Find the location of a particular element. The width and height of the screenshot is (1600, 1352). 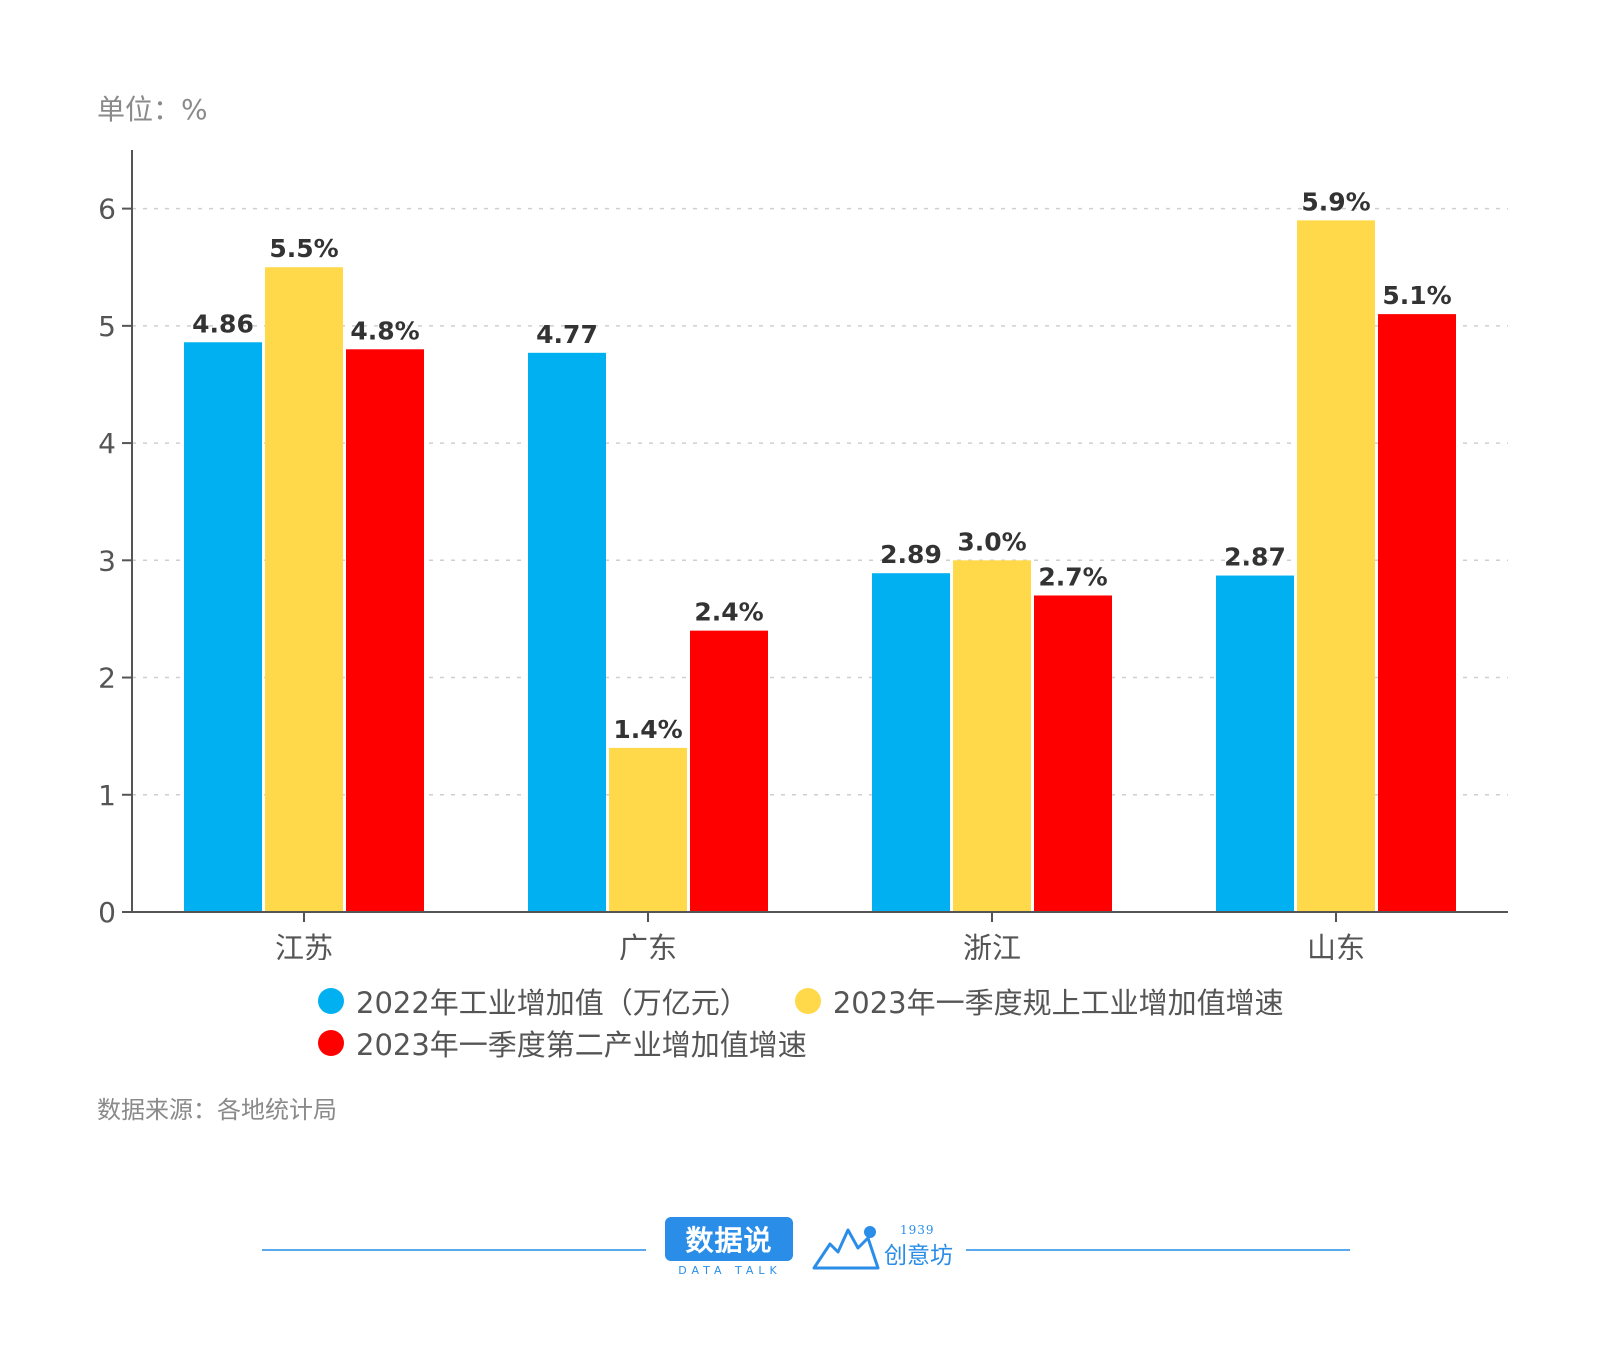

data-source: 数据来源：各地统计局 is located at coordinates (217, 1110).